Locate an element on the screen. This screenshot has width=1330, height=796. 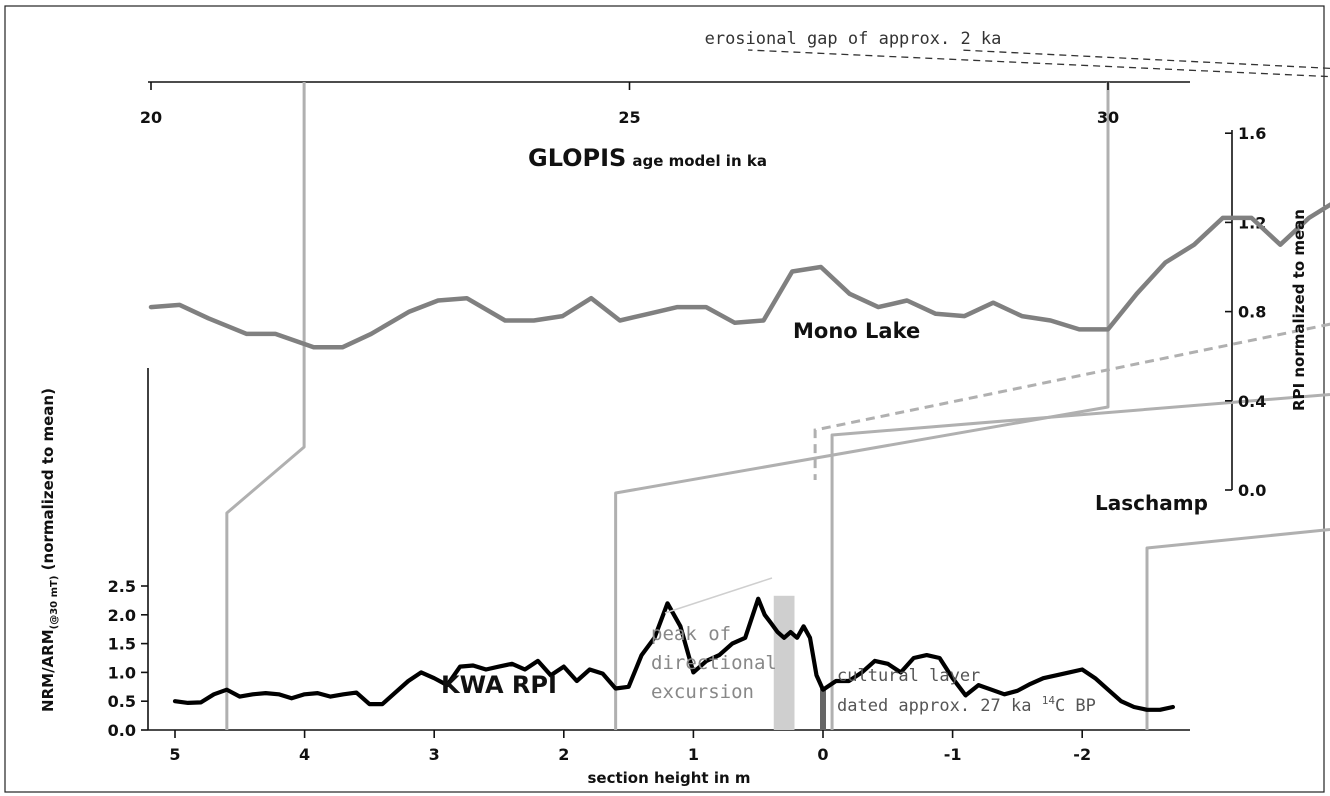
bottomTicks-label-3: 2 is located at coordinates (563, 754).